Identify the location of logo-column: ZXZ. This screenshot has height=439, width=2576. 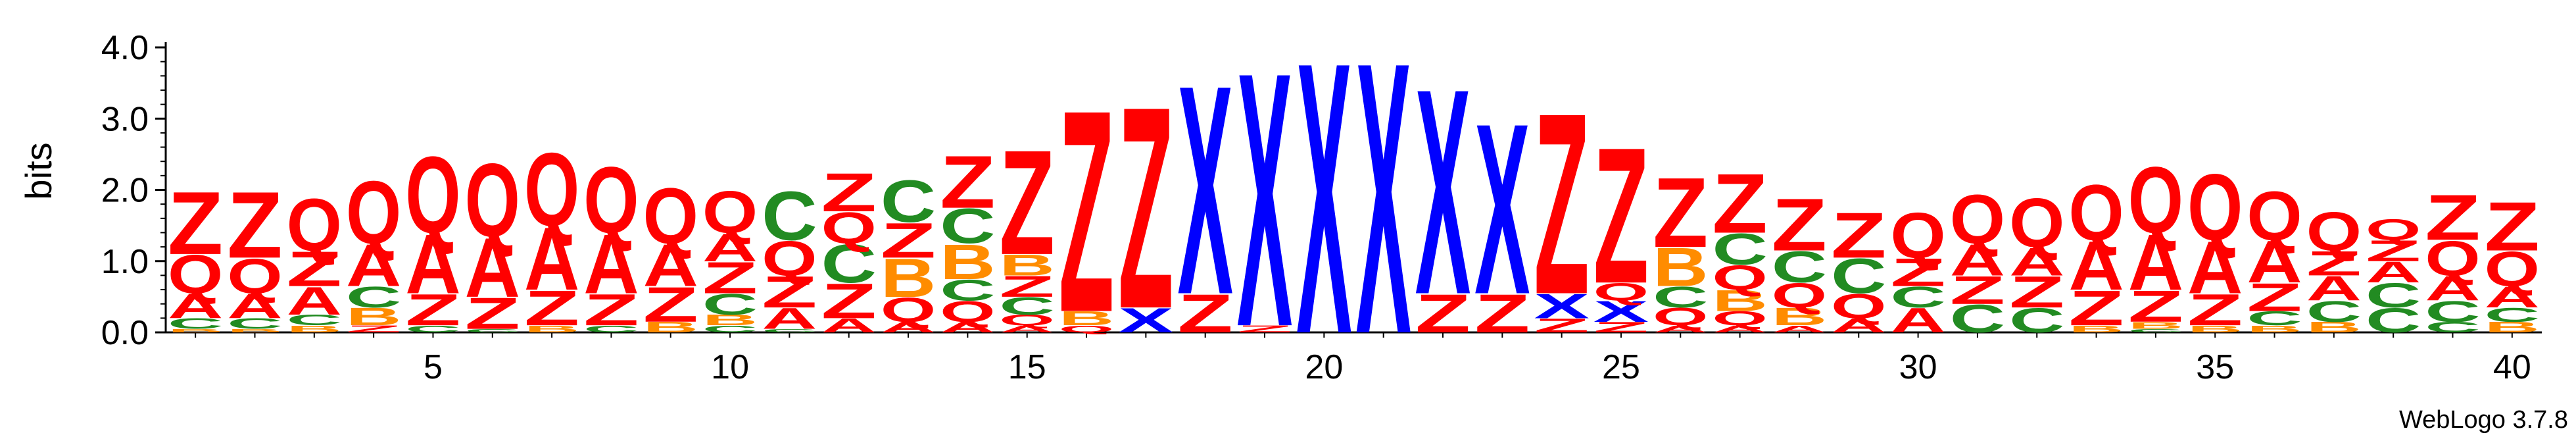
(1562, 204).